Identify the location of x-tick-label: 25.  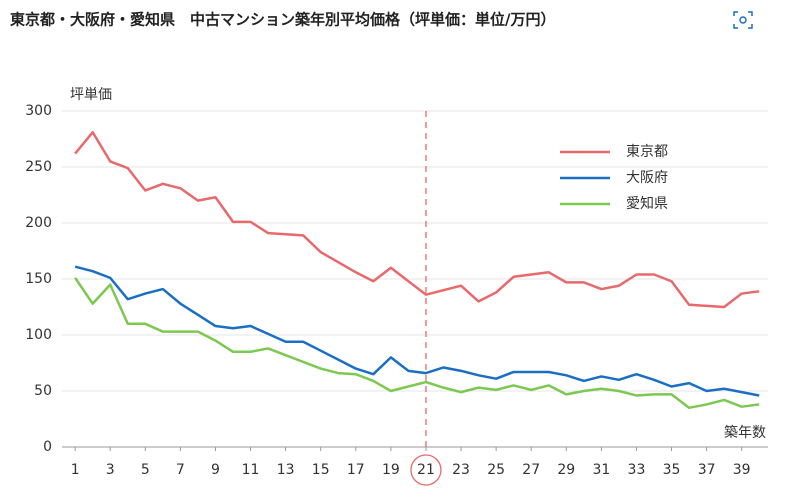
(496, 470).